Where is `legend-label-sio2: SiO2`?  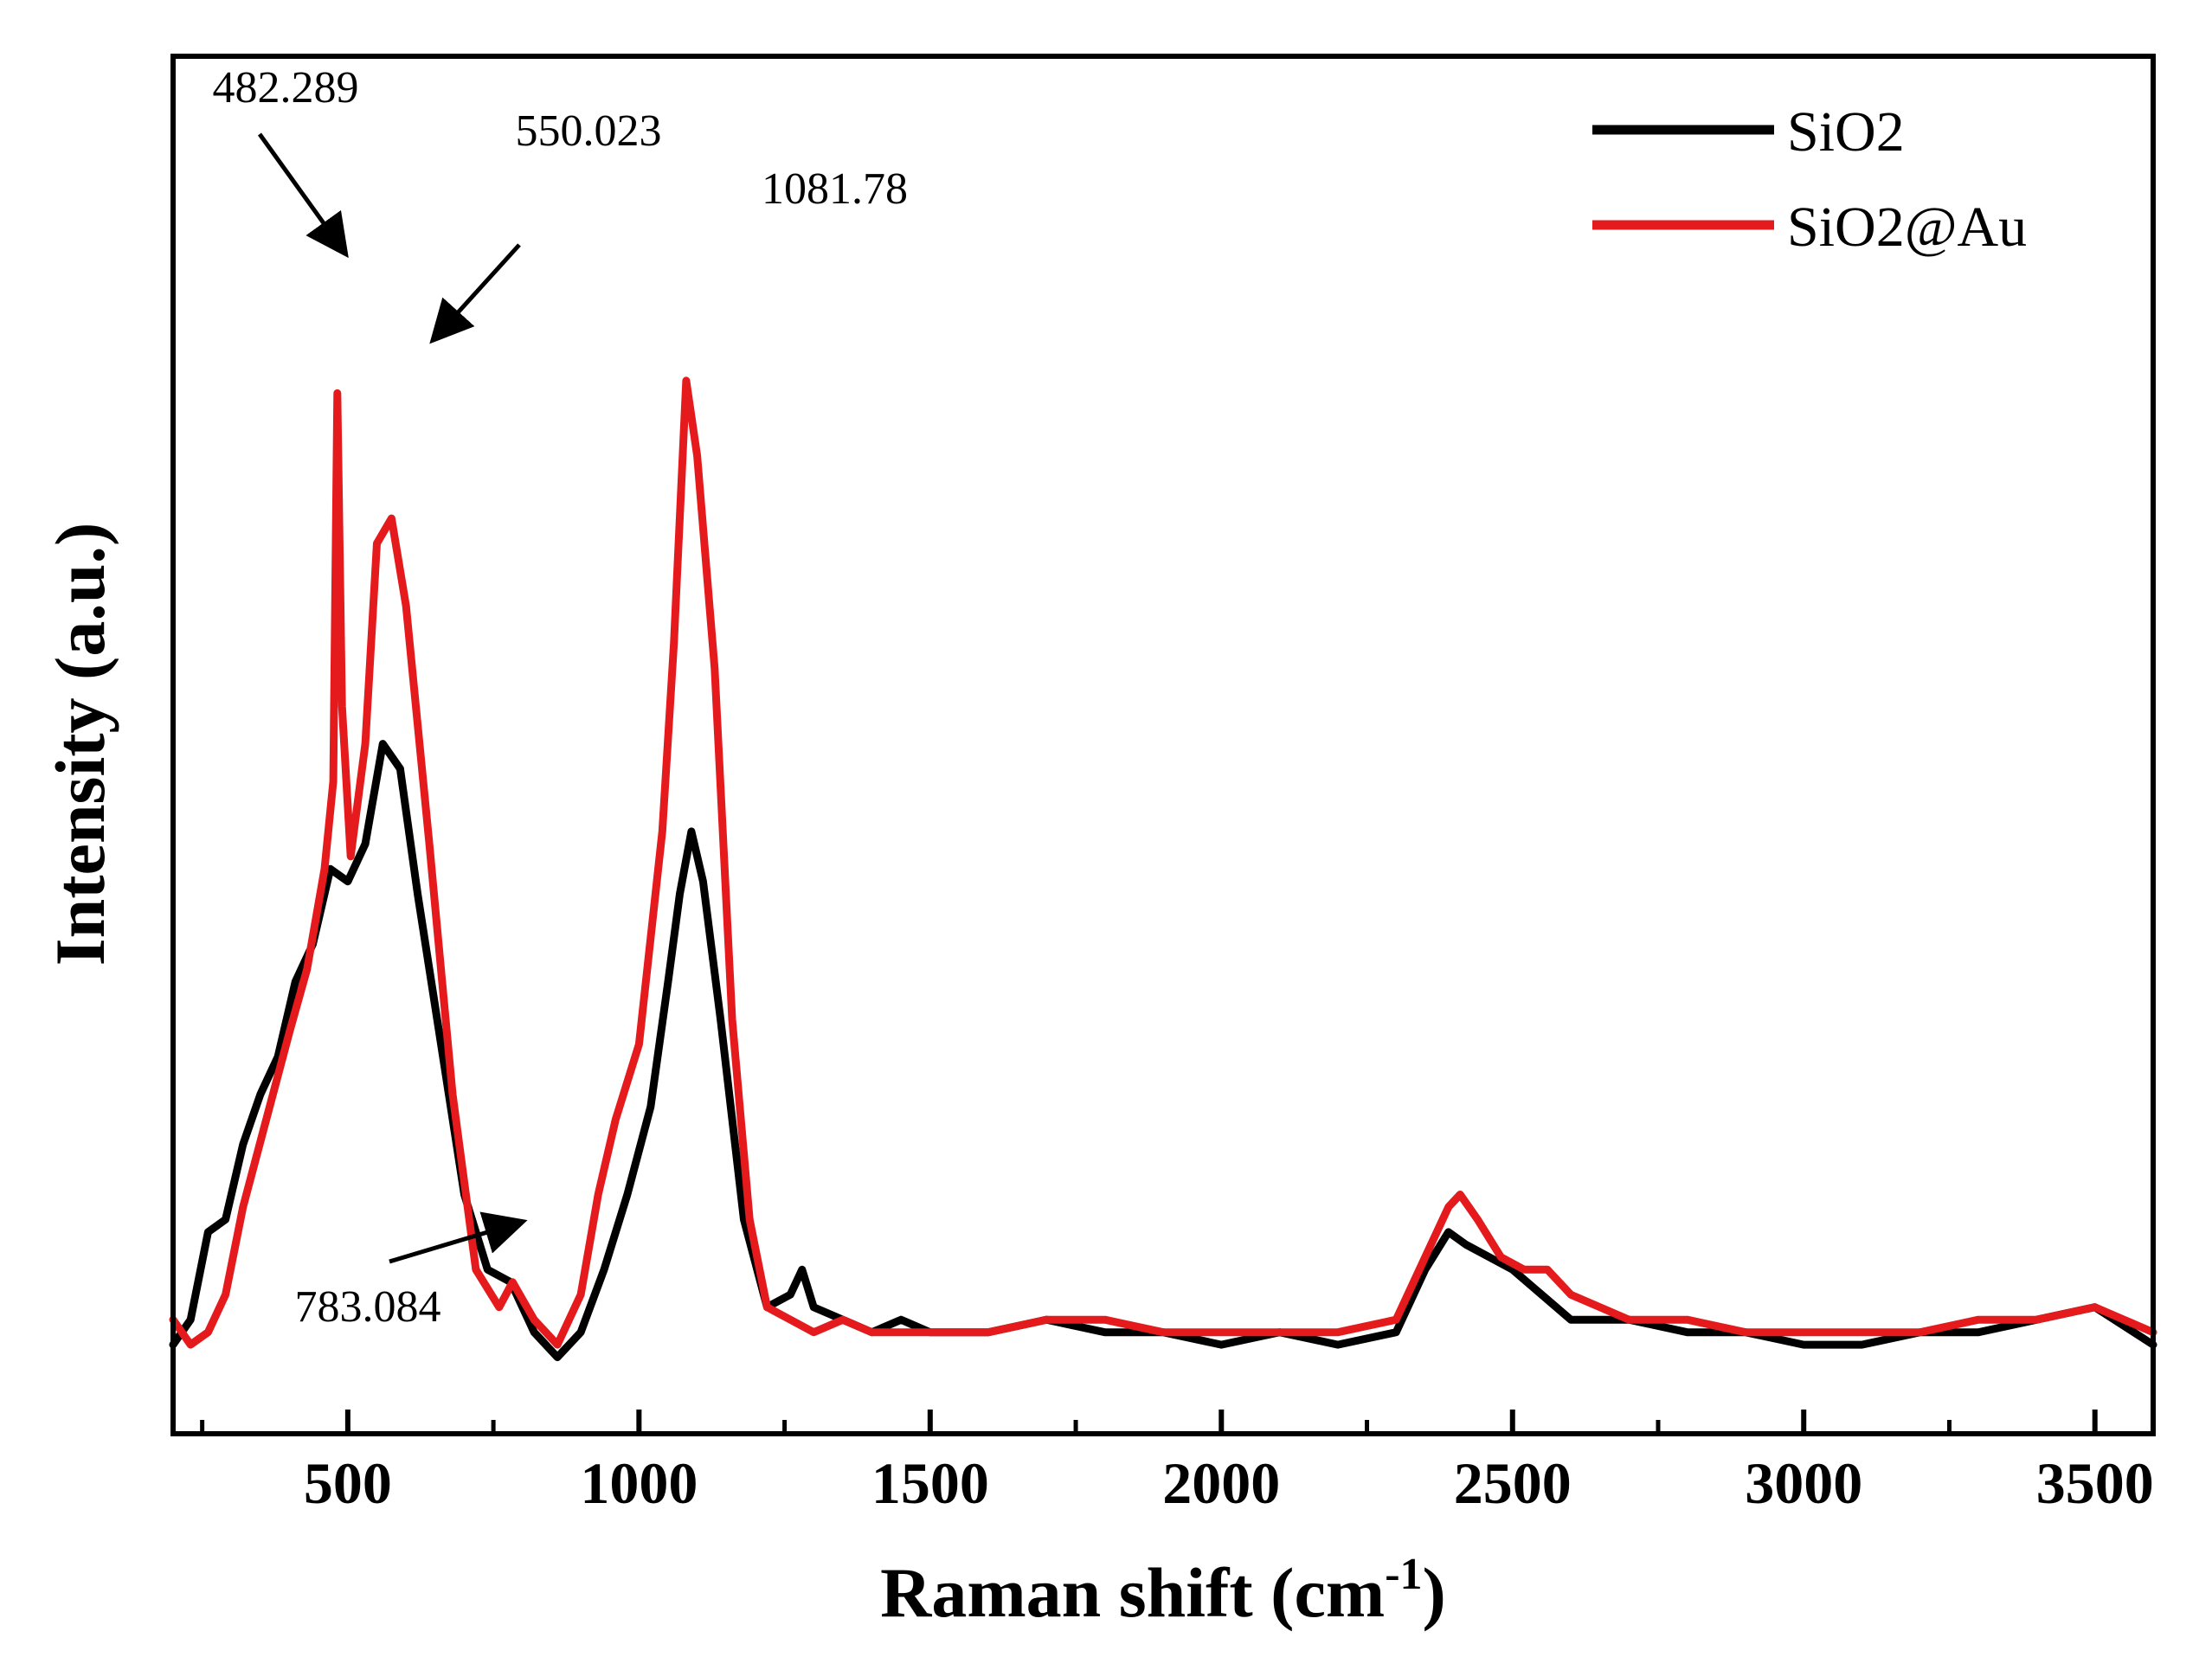 legend-label-sio2: SiO2 is located at coordinates (1846, 132).